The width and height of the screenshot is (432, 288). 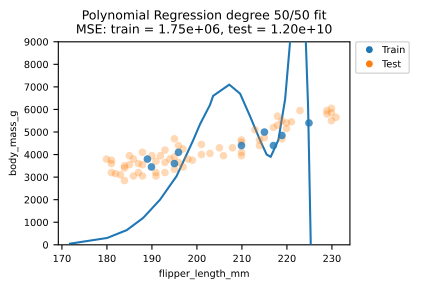 I want to click on y-tick-label: 8000, so click(x=36, y=64).